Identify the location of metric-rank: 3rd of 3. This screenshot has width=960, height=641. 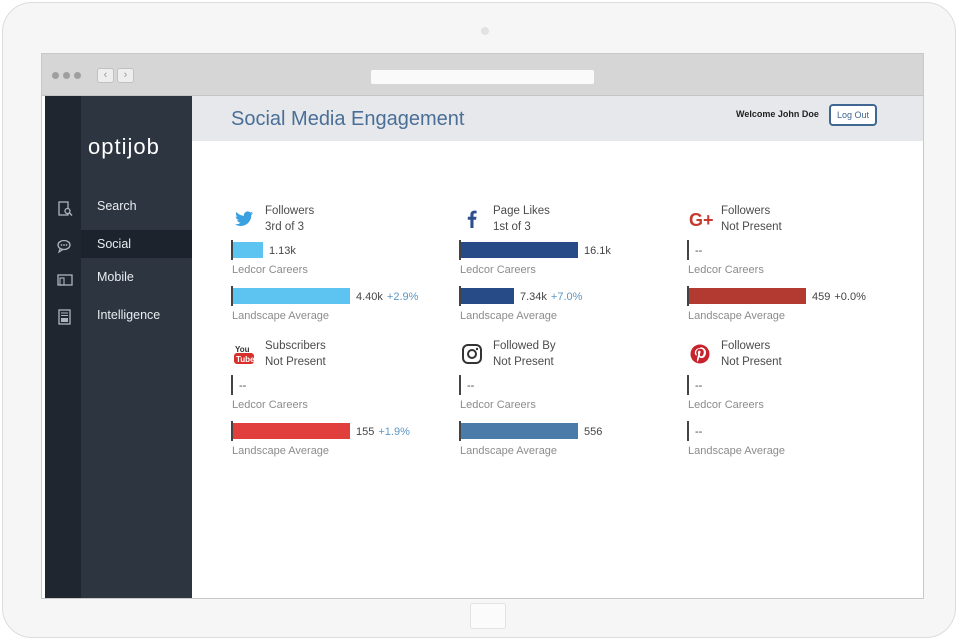
(284, 227).